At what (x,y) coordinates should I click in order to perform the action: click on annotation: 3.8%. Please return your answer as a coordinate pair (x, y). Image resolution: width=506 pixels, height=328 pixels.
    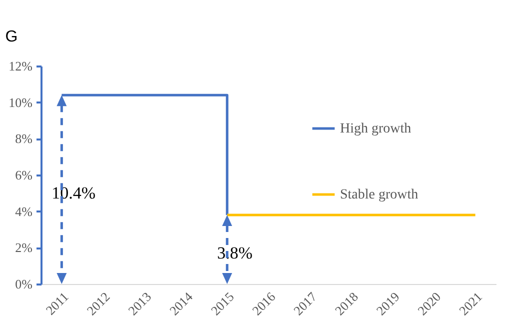
    Looking at the image, I should click on (235, 252).